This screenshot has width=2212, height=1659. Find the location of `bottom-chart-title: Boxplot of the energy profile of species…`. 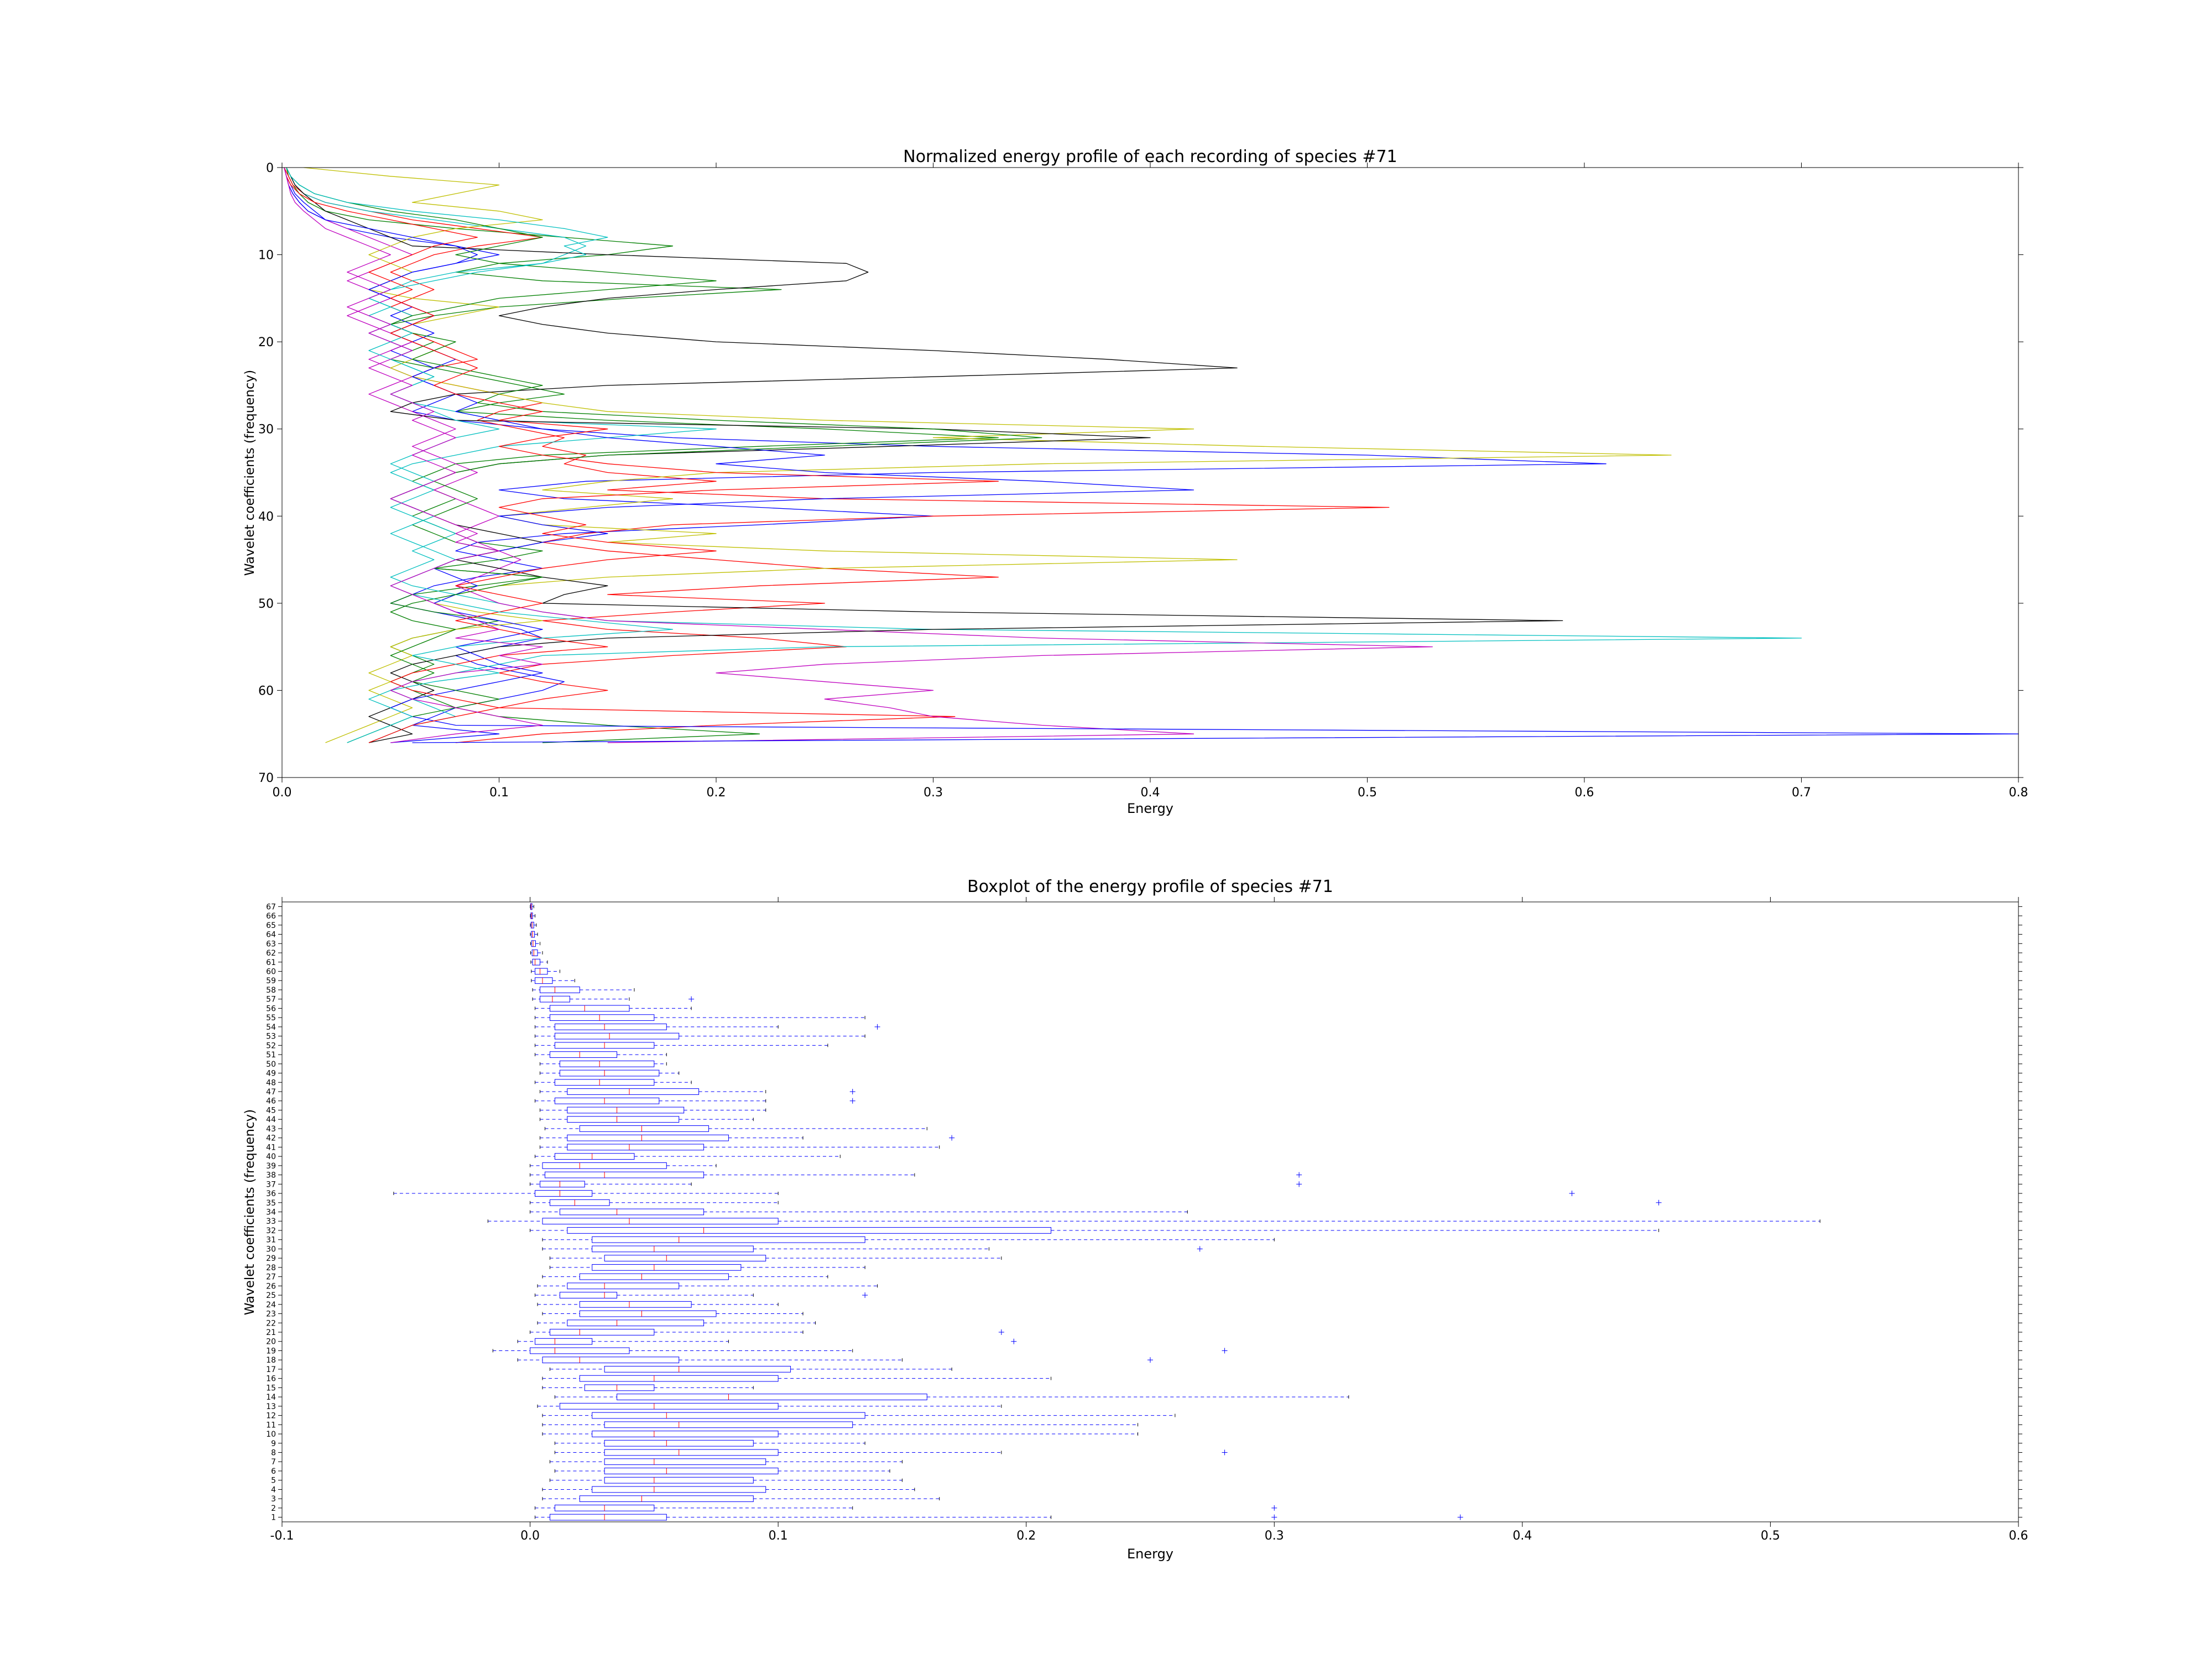

bottom-chart-title: Boxplot of the energy profile of species… is located at coordinates (1150, 887).